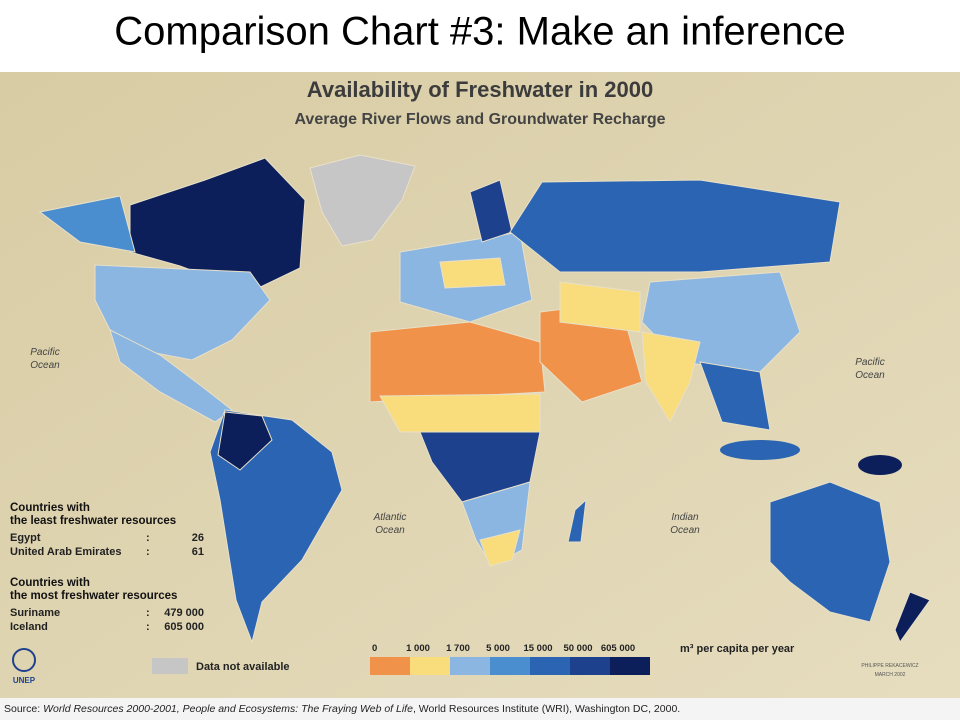  What do you see at coordinates (23, 709) in the screenshot?
I see `source-part: Source:` at bounding box center [23, 709].